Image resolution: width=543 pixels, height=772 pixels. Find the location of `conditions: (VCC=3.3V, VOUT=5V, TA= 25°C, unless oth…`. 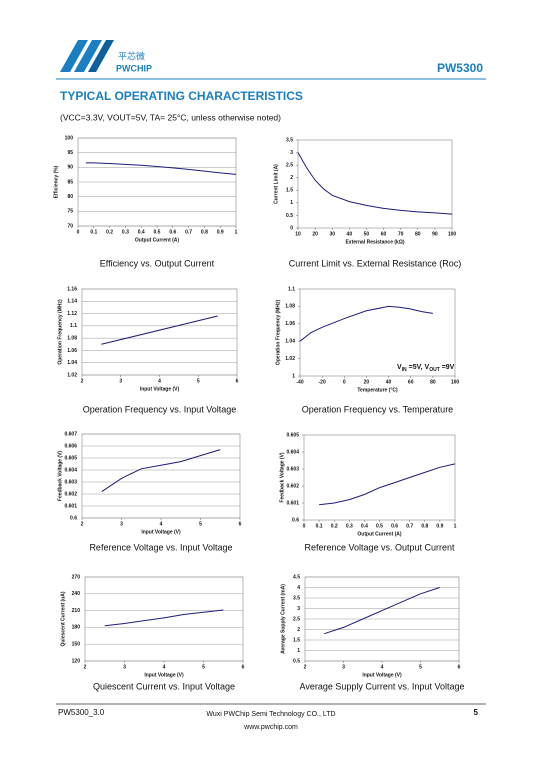

conditions: (VCC=3.3V, VOUT=5V, TA= 25°C, unless oth… is located at coordinates (170, 117).